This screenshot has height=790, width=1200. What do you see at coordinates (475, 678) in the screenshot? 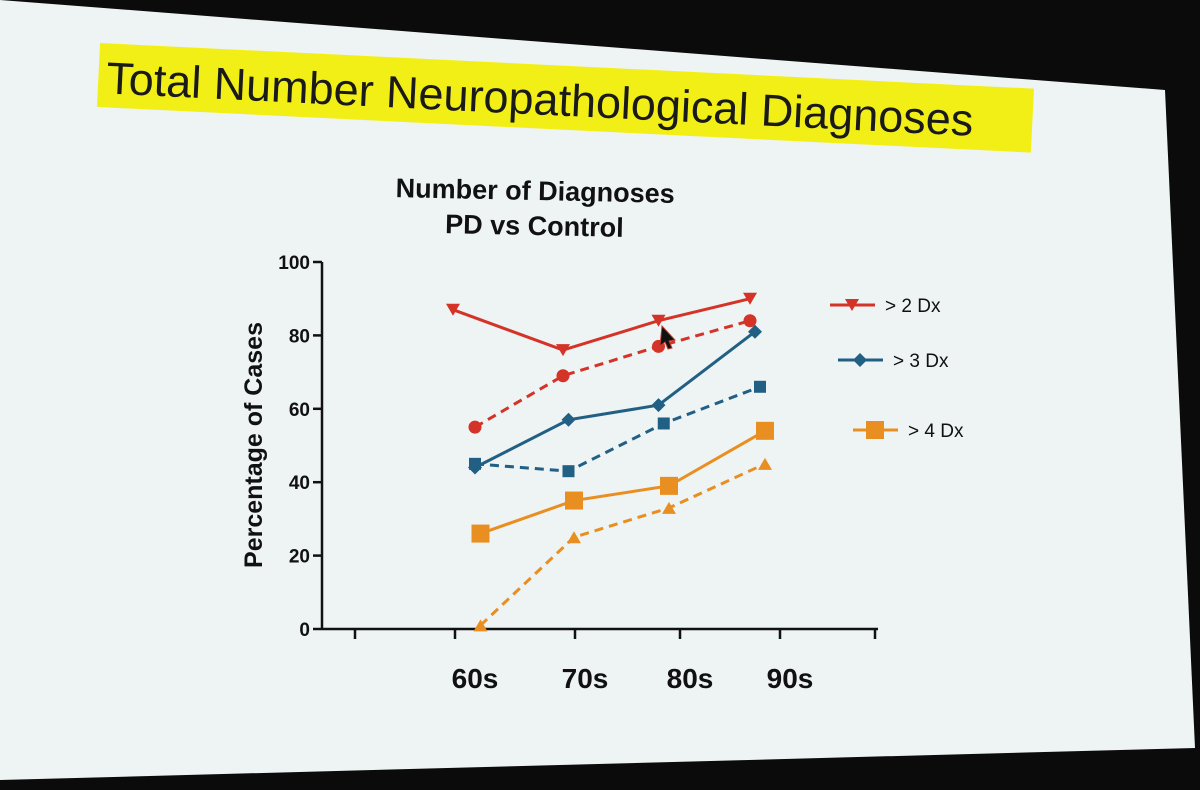
I see `x-tick-label: 60s` at bounding box center [475, 678].